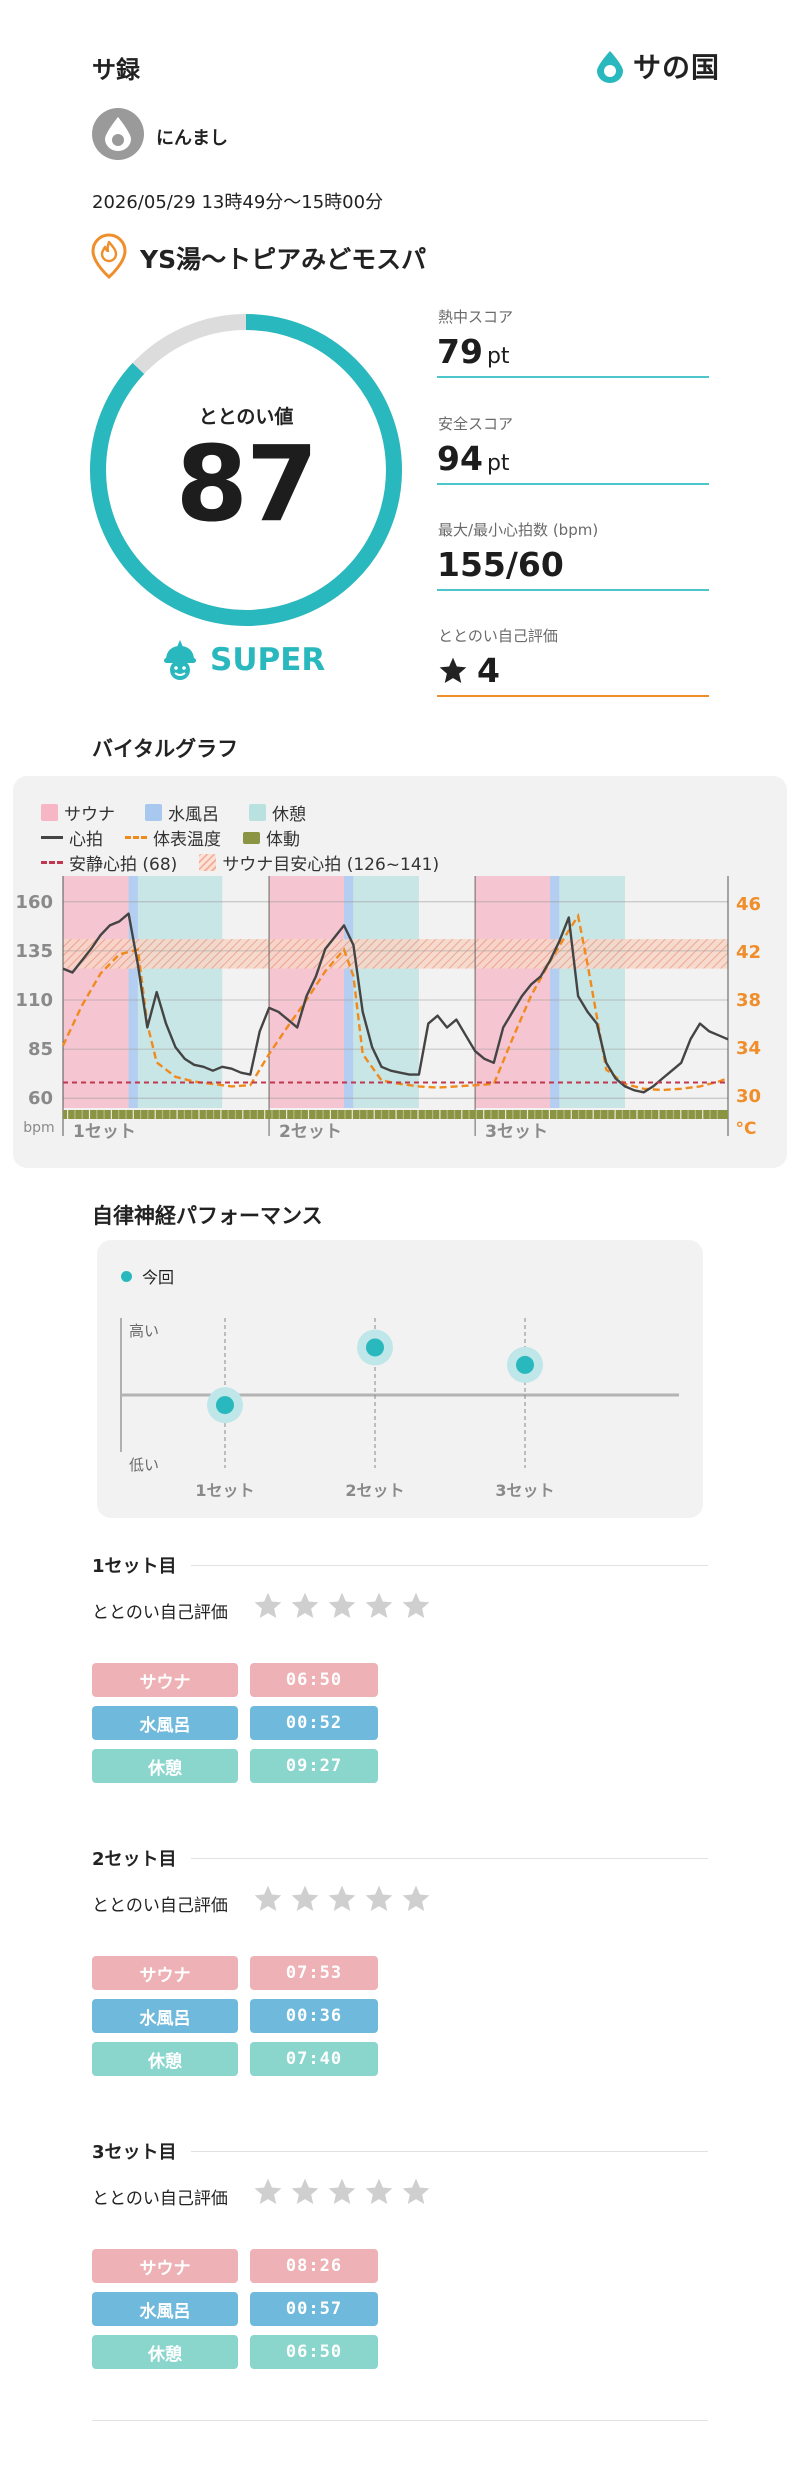 This screenshot has width=800, height=2468. Describe the element at coordinates (525, 1364) in the screenshot. I see `perf-point` at that location.